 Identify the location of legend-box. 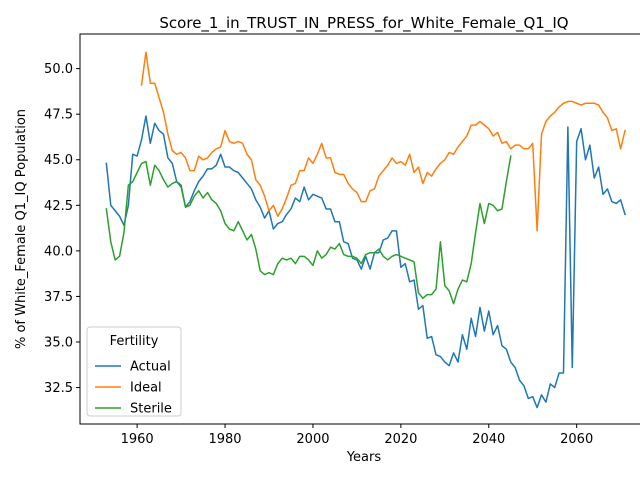
(134, 371).